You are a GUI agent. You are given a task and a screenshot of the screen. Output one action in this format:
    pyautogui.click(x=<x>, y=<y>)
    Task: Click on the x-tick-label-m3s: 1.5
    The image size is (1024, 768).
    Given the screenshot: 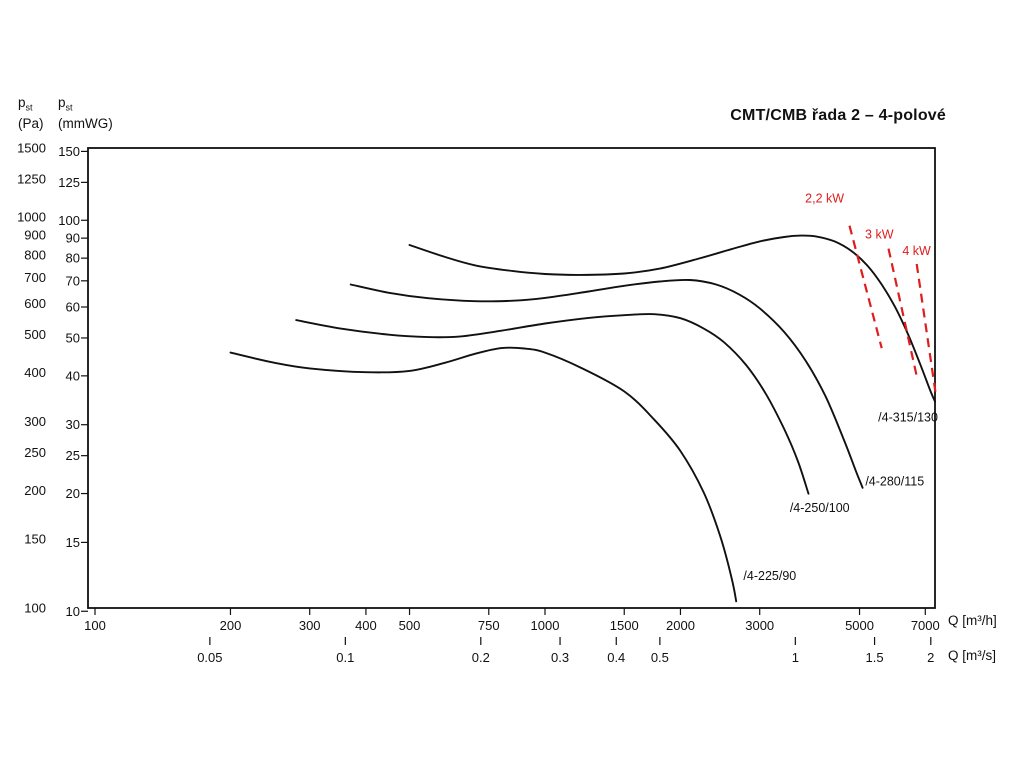 What is the action you would take?
    pyautogui.click(x=875, y=657)
    